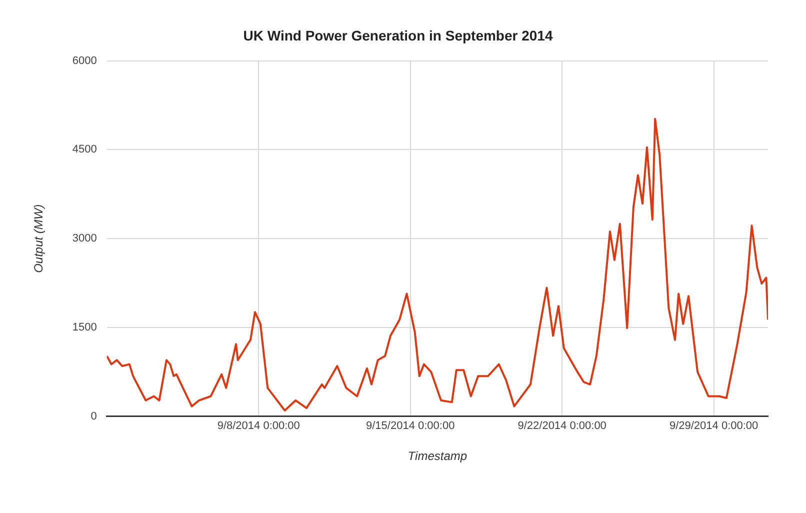 The width and height of the screenshot is (806, 513). What do you see at coordinates (84, 328) in the screenshot?
I see `y-tick-label: 1500` at bounding box center [84, 328].